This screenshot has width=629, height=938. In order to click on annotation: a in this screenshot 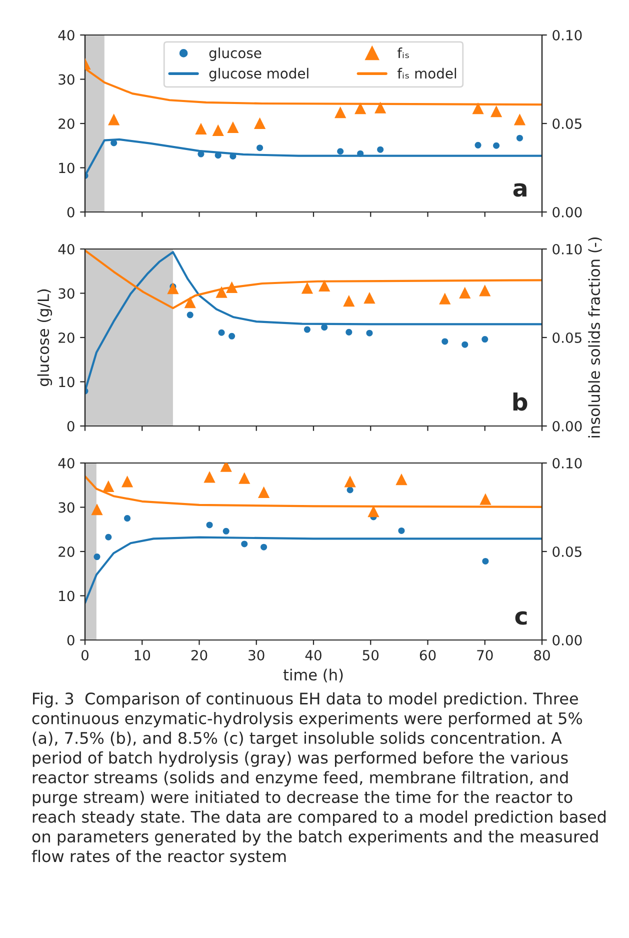, I will do `click(519, 190)`.